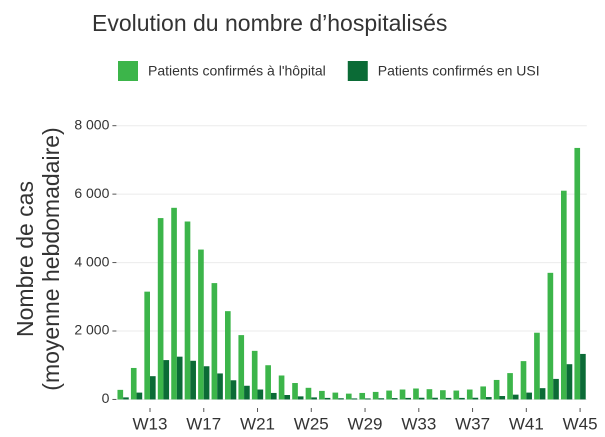 This screenshot has width=605, height=437. Describe the element at coordinates (311, 423) in the screenshot. I see `x-tick-label: W25` at that location.